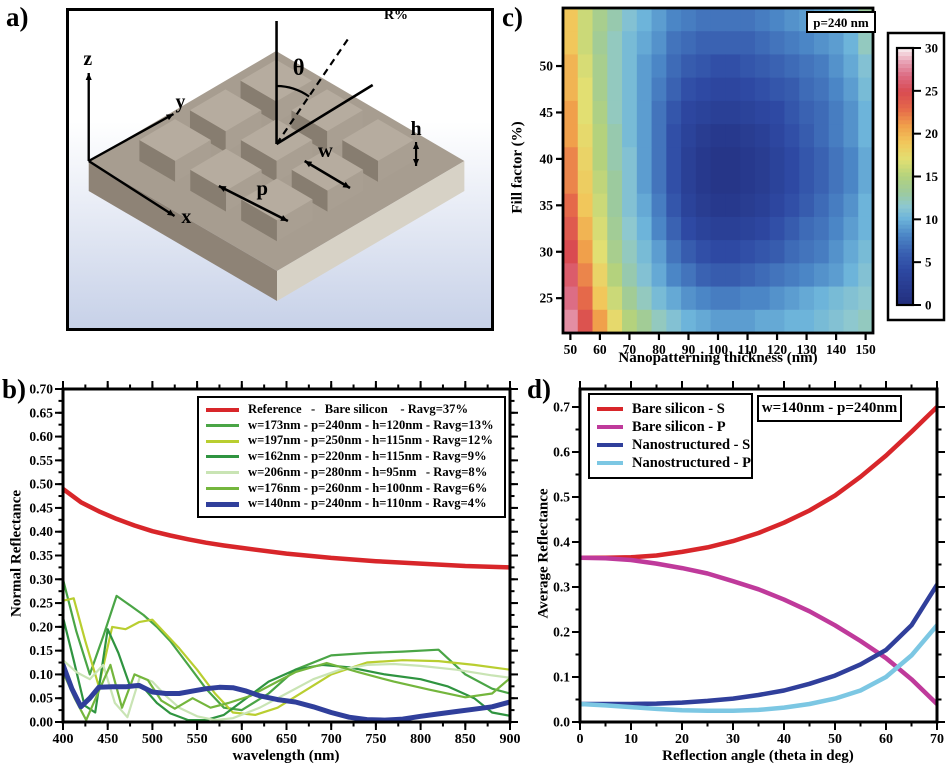 The height and width of the screenshot is (768, 946). I want to click on tick-label: 0, so click(928, 305).